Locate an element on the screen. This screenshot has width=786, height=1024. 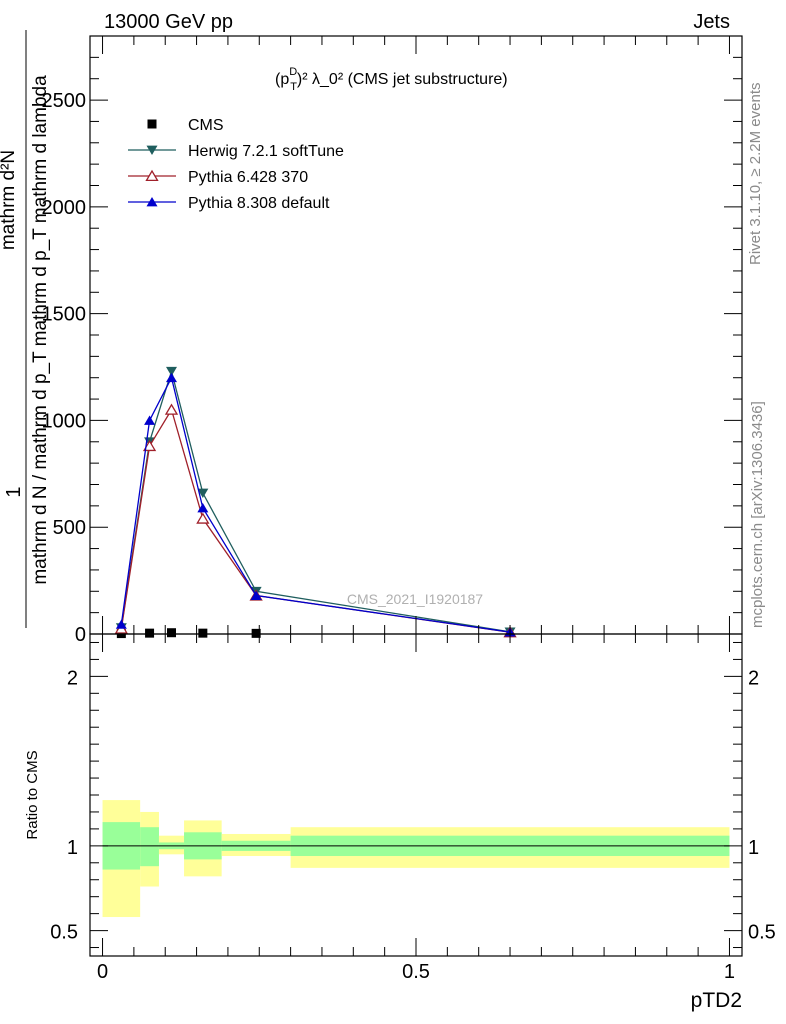
y-label-numerator: 1 is located at coordinates (14, 491).